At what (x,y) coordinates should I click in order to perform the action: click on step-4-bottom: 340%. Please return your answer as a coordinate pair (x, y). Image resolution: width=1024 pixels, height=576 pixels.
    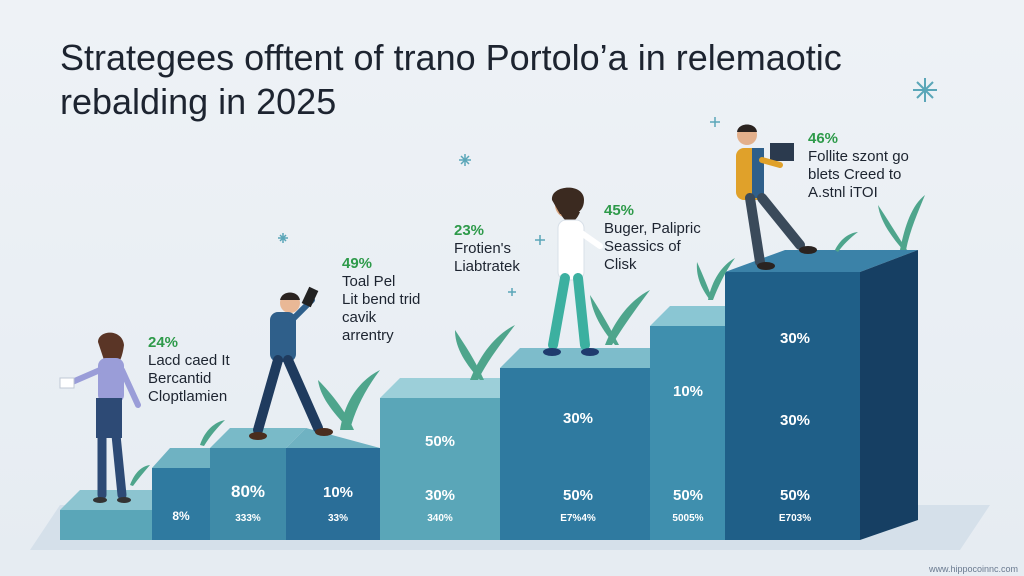
    Looking at the image, I should click on (440, 518).